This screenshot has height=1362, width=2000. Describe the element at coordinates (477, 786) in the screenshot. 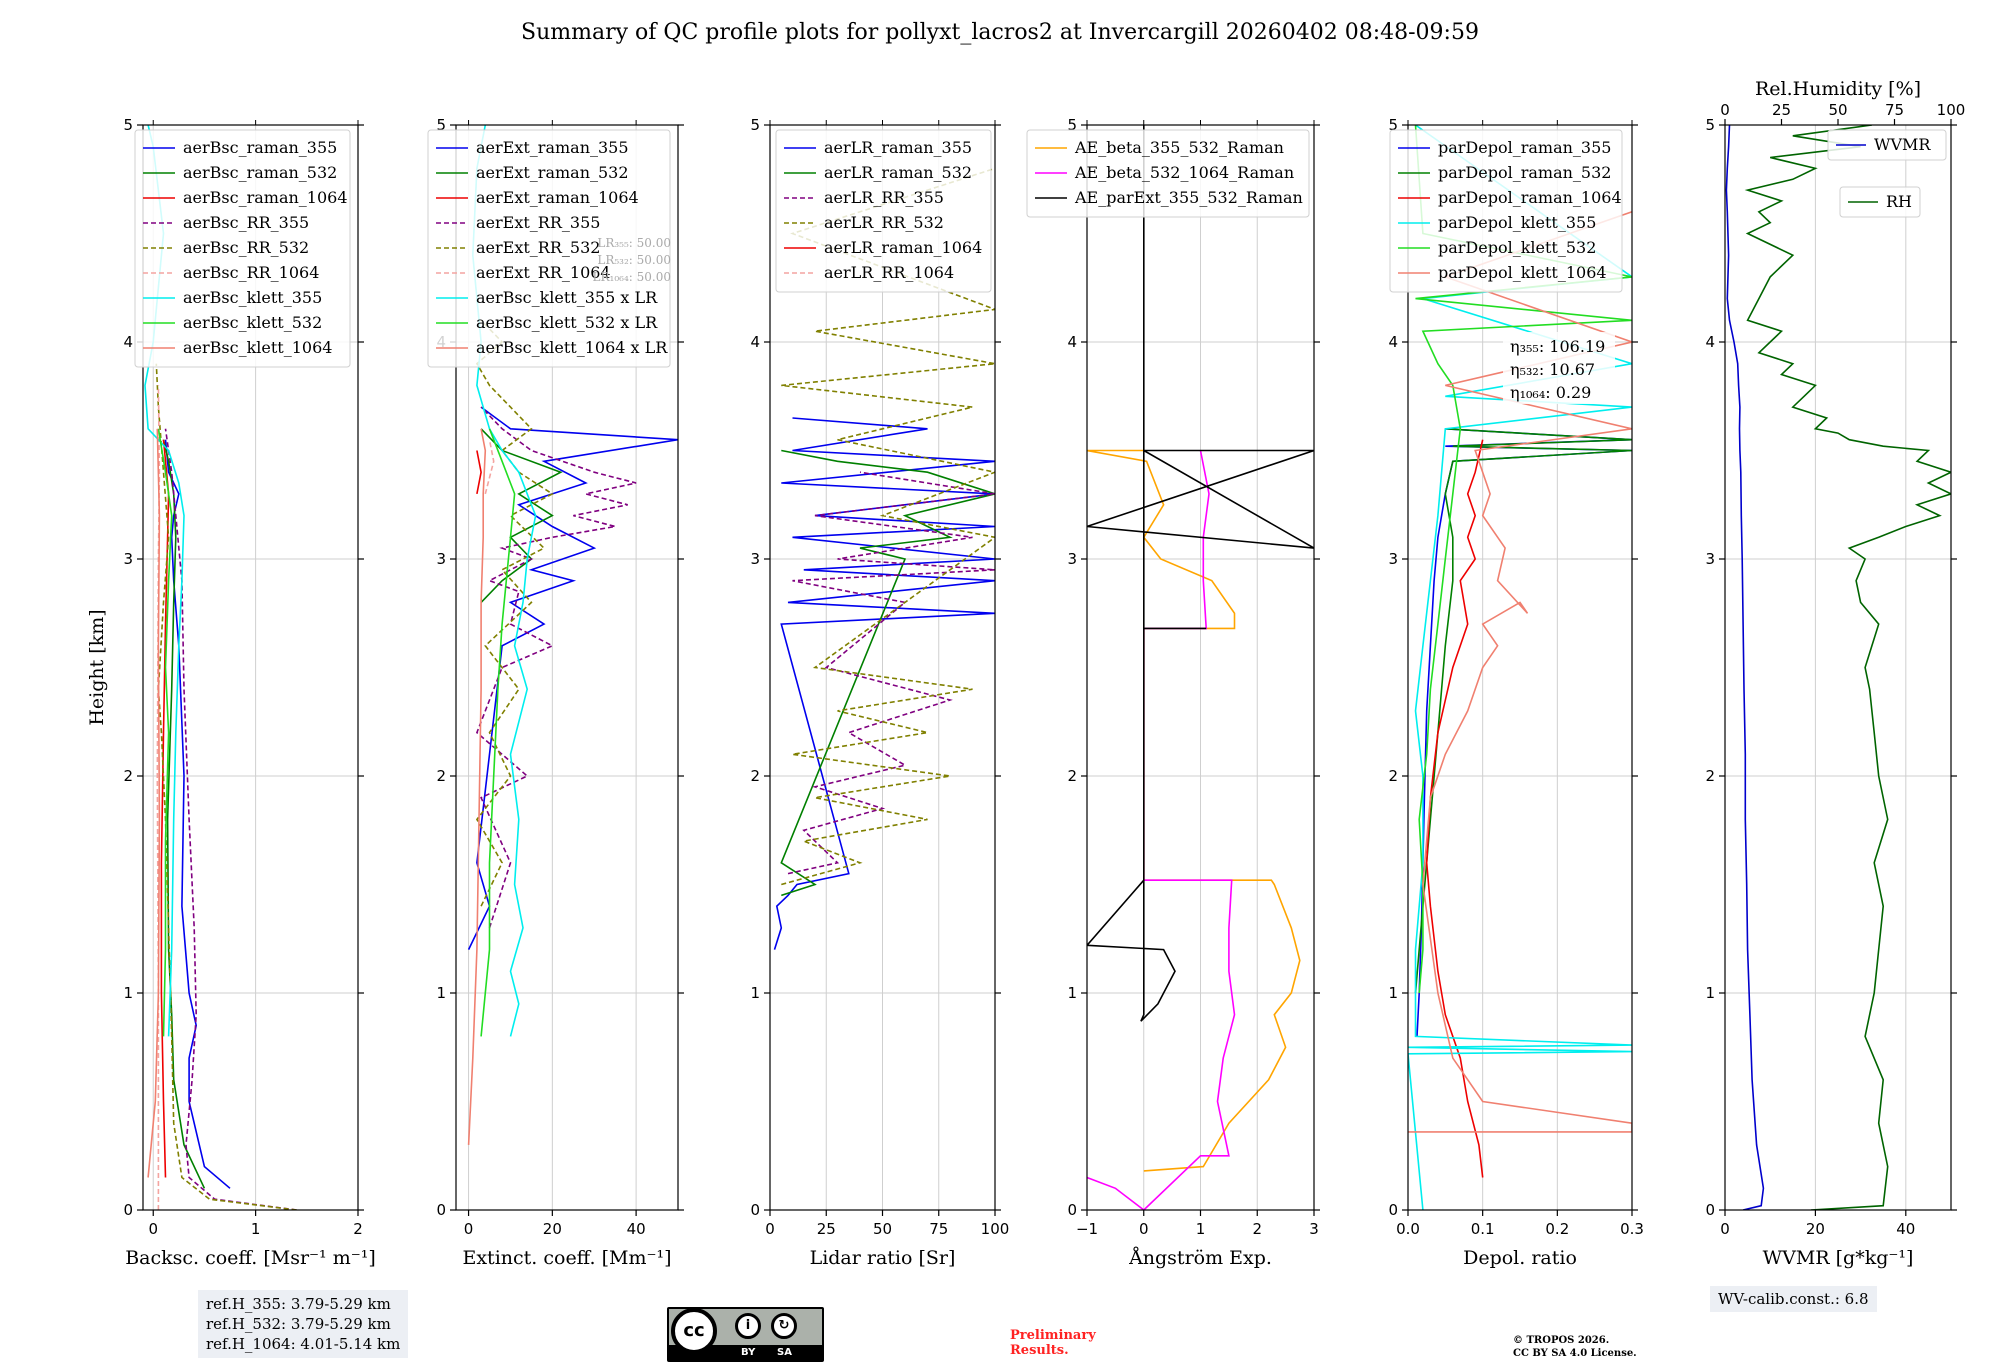

I see `series-line-aerBsc_klett_1064 x LR` at that location.